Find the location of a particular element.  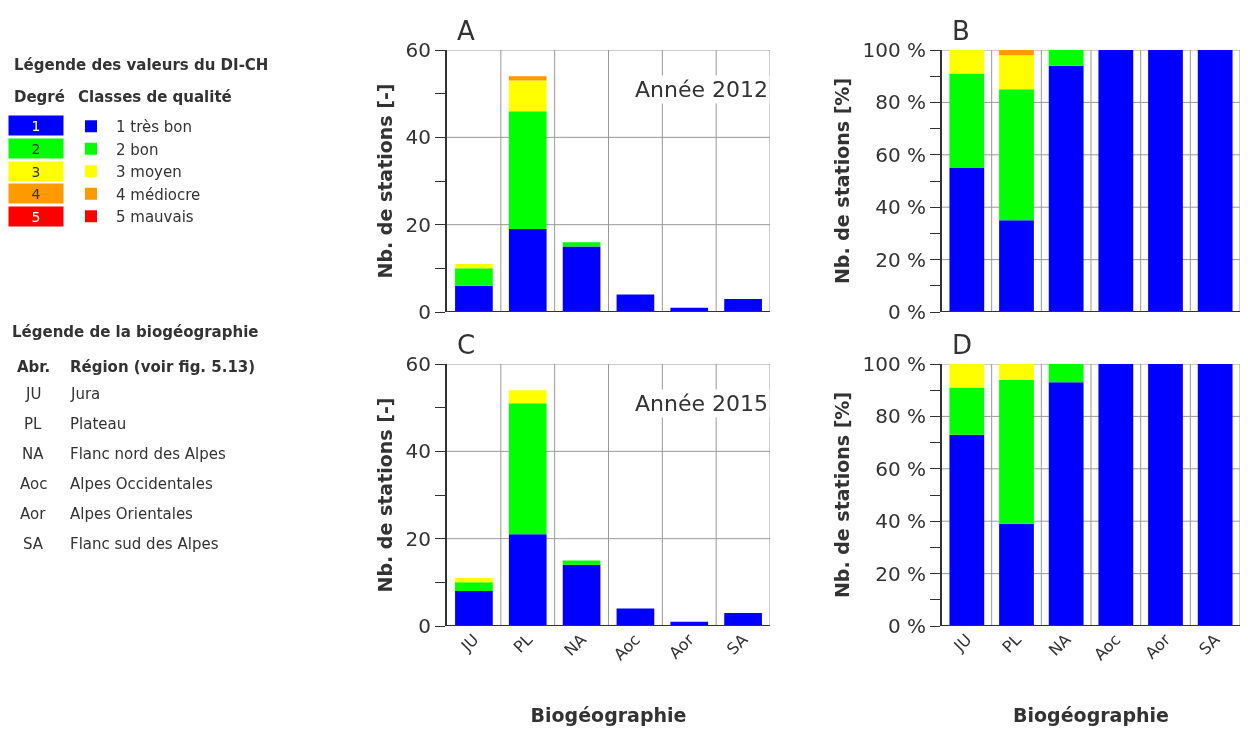

y-tick-label: 100 % is located at coordinates (894, 364).